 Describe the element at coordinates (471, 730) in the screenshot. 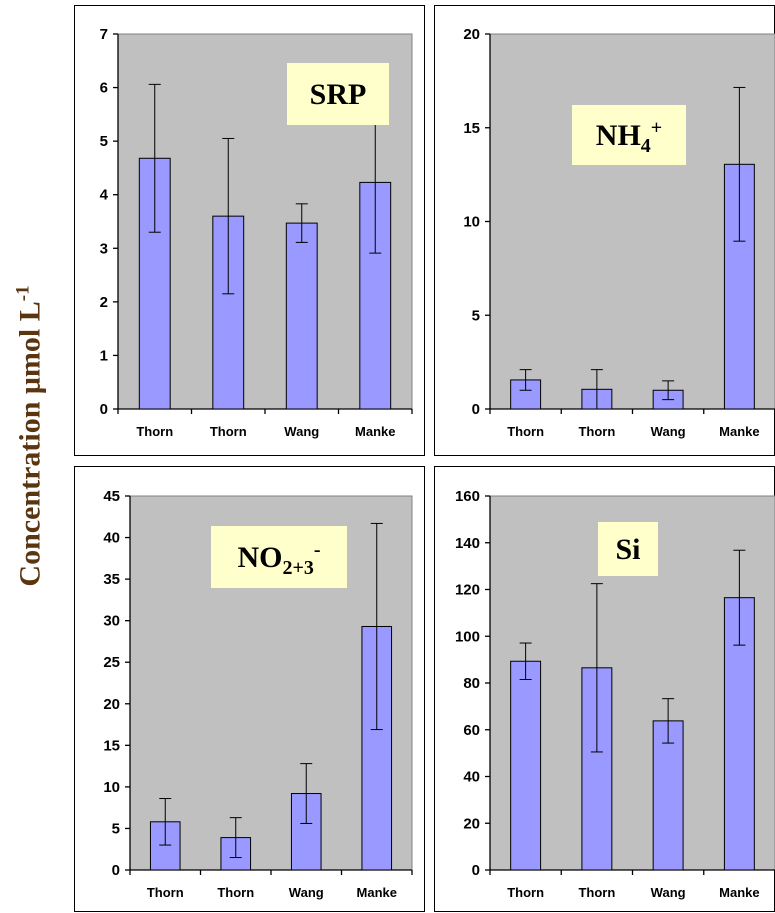

I see `y-tick-label: 60` at that location.